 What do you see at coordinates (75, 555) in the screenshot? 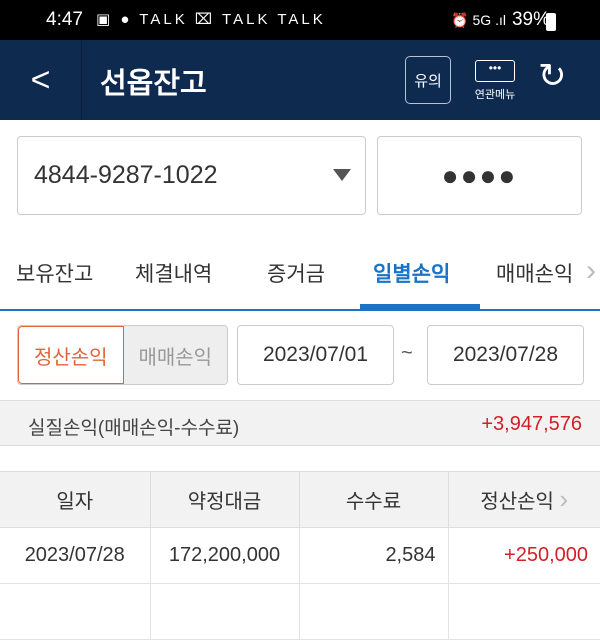
I see `cell-date: 2023/07/28` at bounding box center [75, 555].